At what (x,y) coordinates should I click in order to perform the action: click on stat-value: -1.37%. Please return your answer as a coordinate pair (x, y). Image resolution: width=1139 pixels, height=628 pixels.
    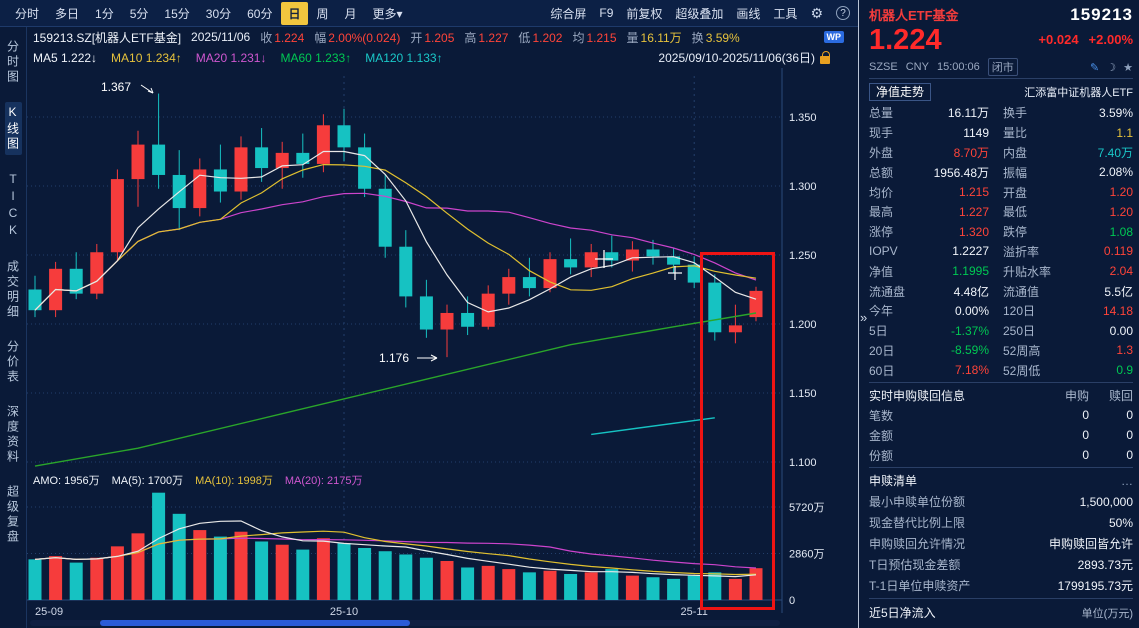
    Looking at the image, I should click on (969, 330).